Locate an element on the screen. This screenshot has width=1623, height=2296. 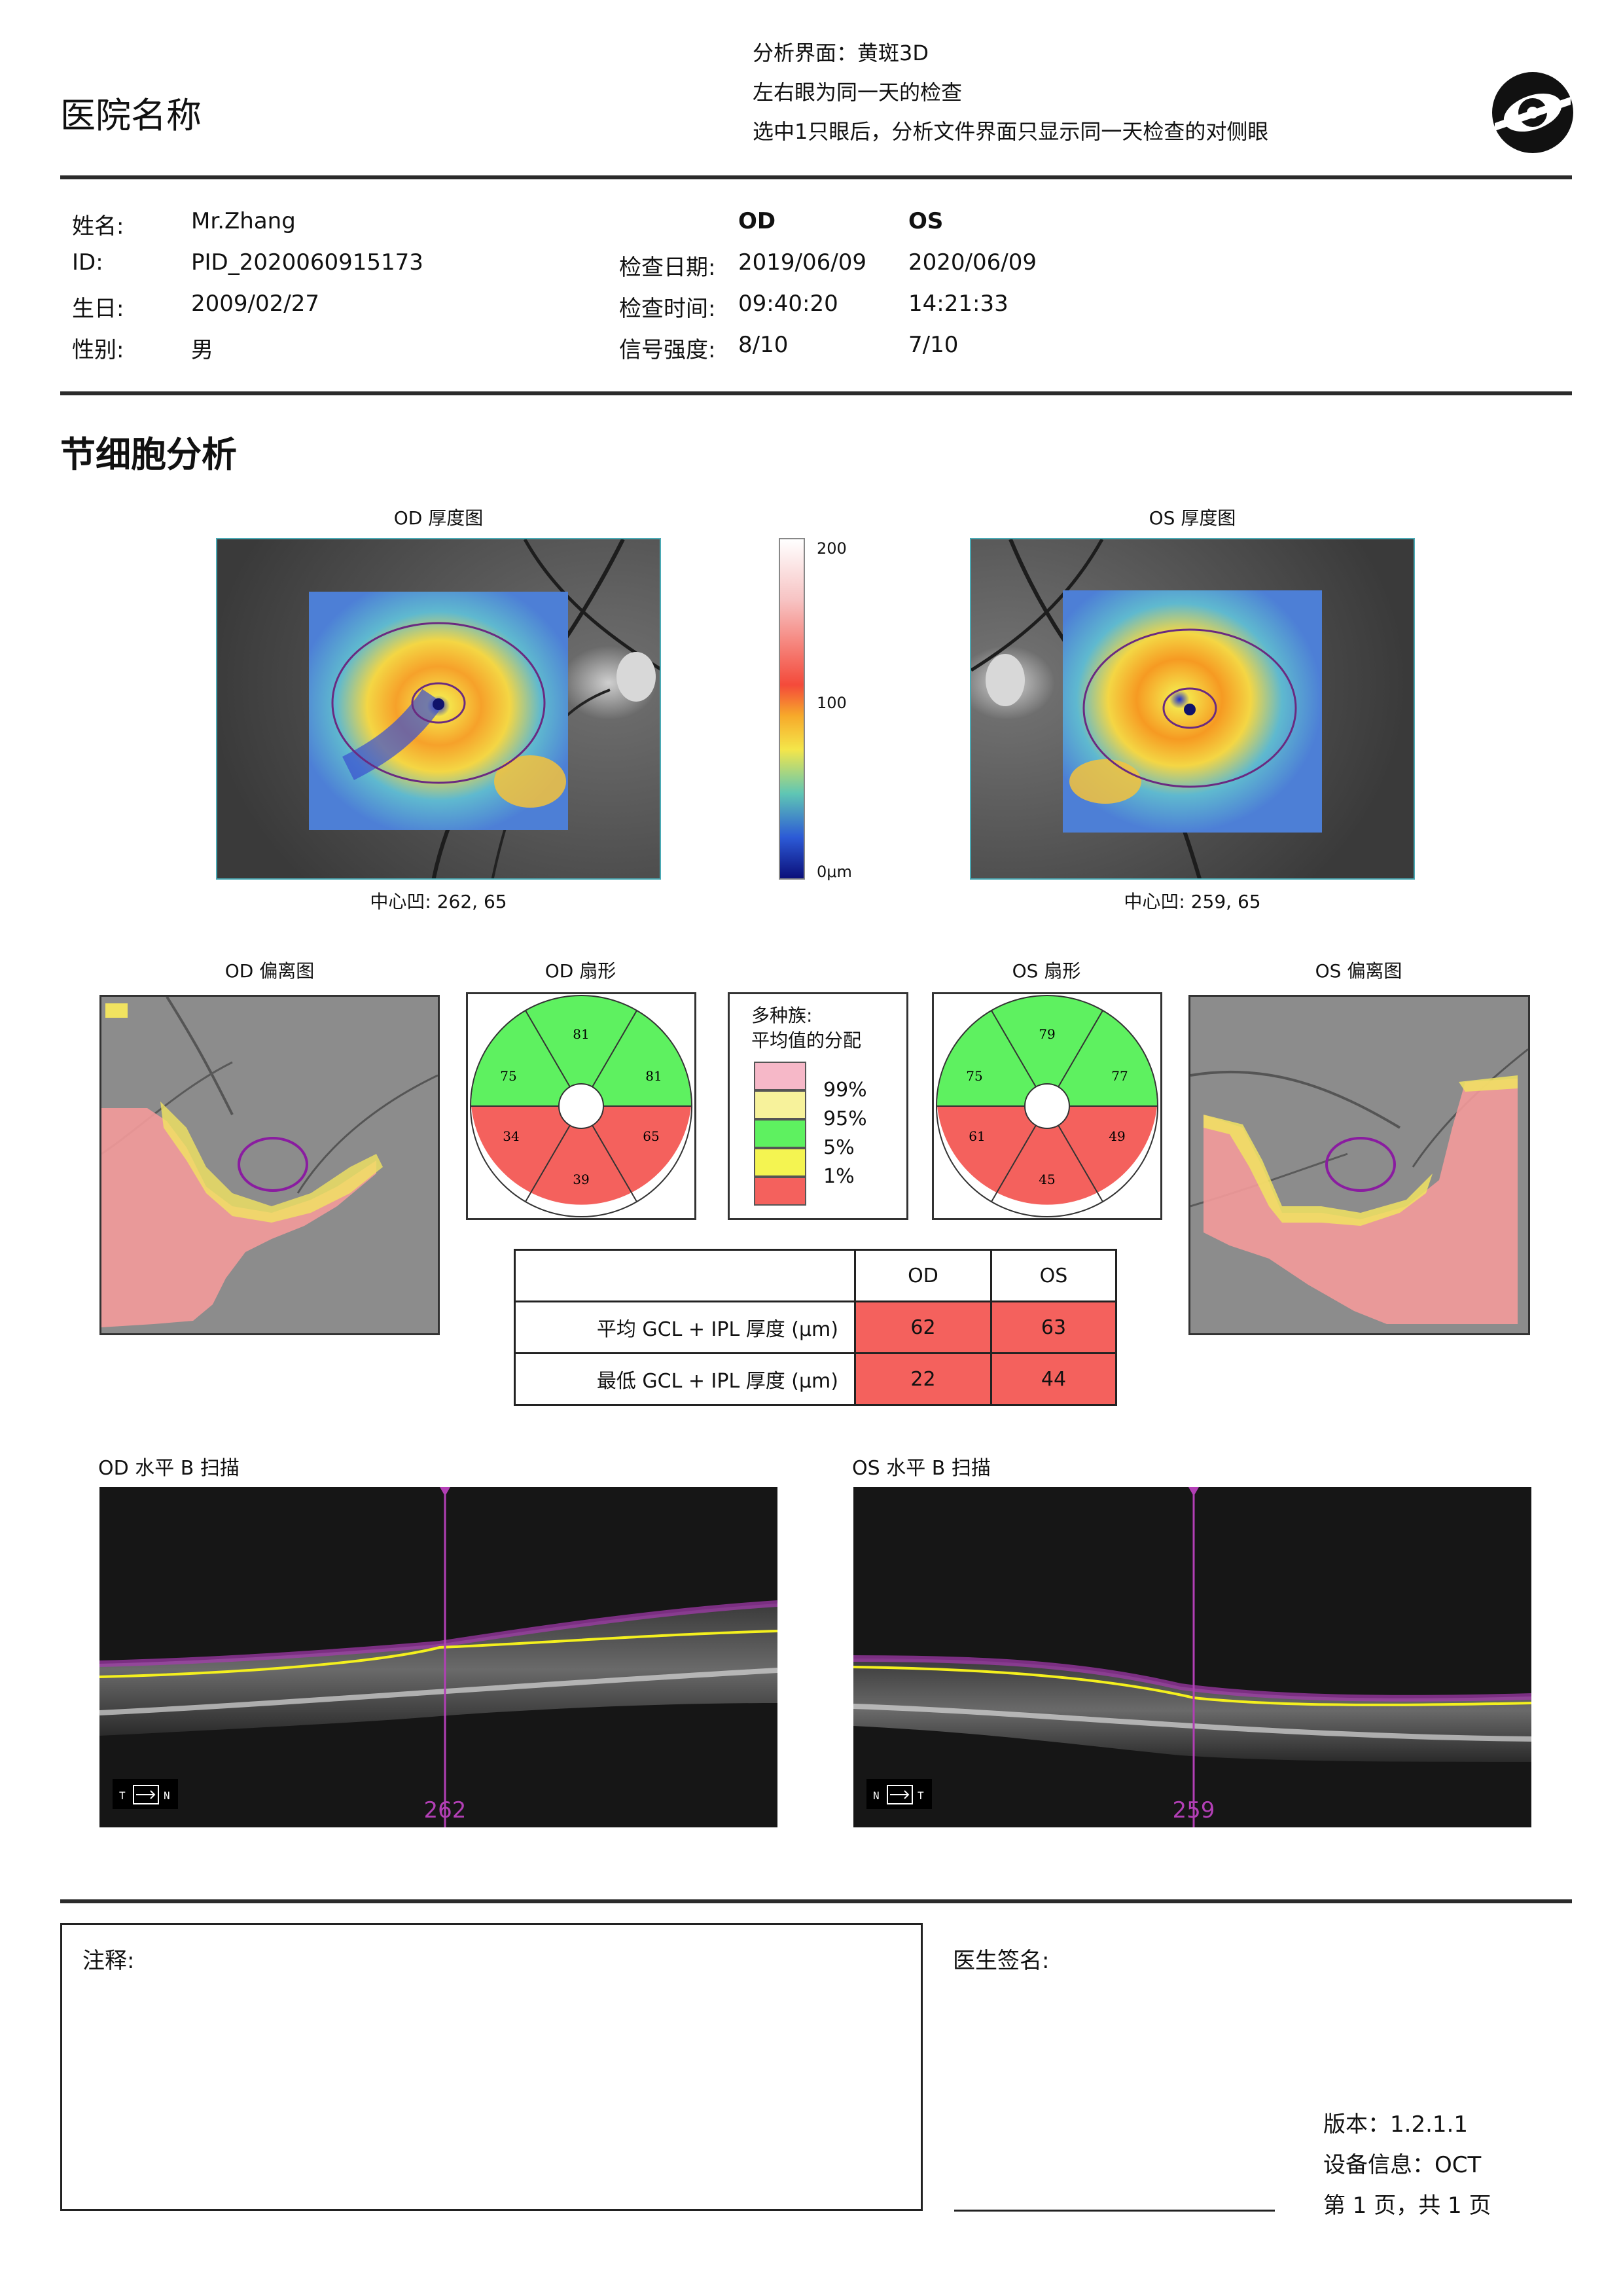
page-number: 第 1 页，共 1 页 is located at coordinates (1407, 2206).